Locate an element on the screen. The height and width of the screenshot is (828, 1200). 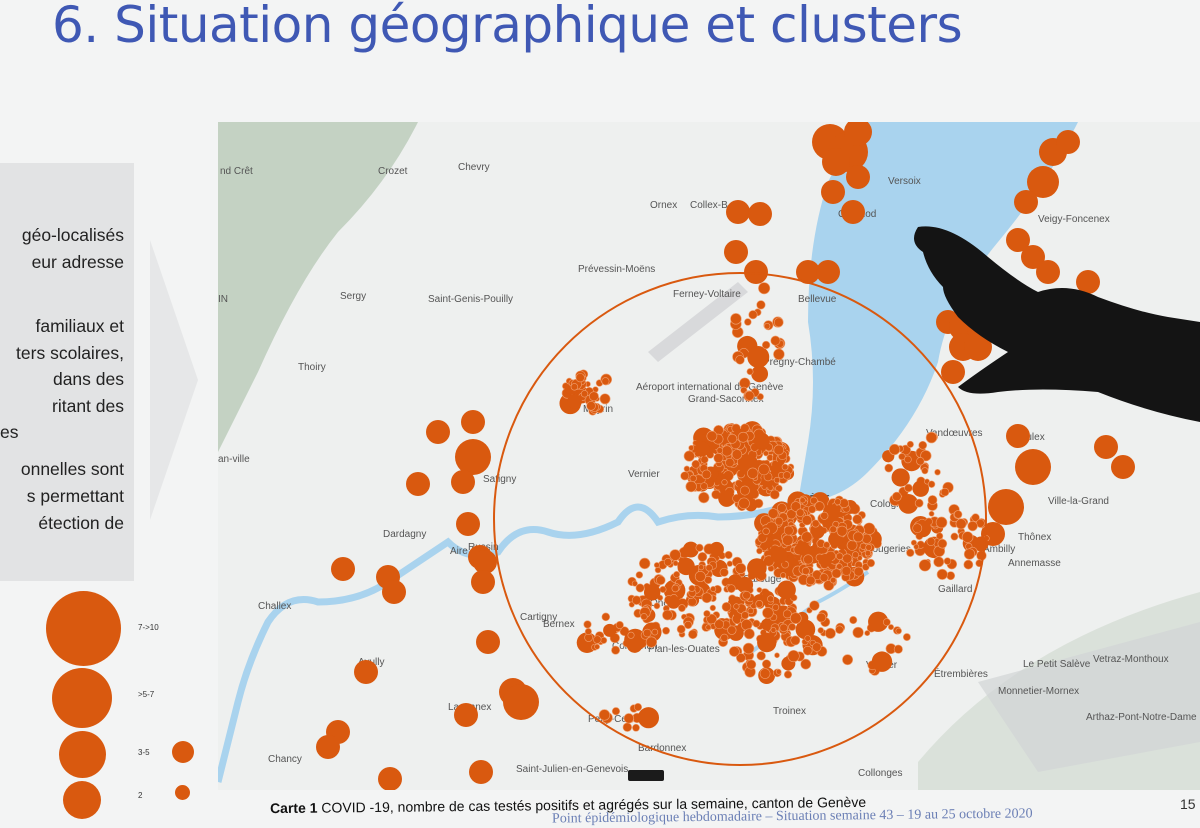
caption-label: Carte 1 is located at coordinates (293, 808).